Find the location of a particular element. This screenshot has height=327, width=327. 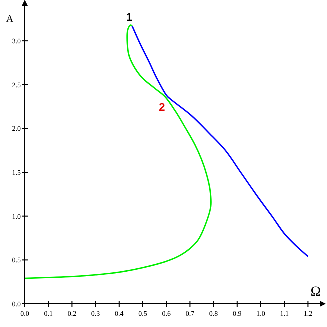

x-axis-title: Ω is located at coordinates (316, 292).